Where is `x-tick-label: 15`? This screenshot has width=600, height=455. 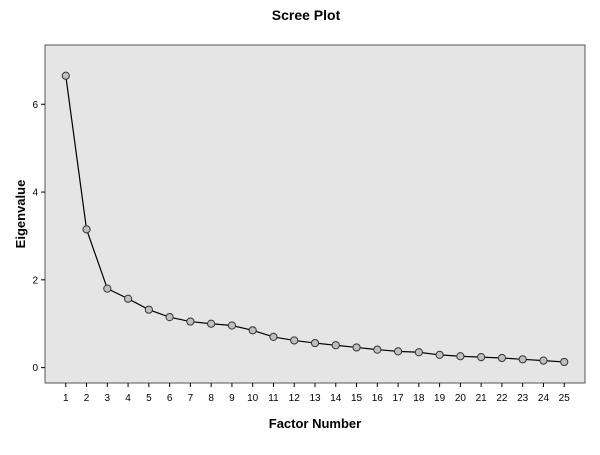 x-tick-label: 15 is located at coordinates (357, 398).